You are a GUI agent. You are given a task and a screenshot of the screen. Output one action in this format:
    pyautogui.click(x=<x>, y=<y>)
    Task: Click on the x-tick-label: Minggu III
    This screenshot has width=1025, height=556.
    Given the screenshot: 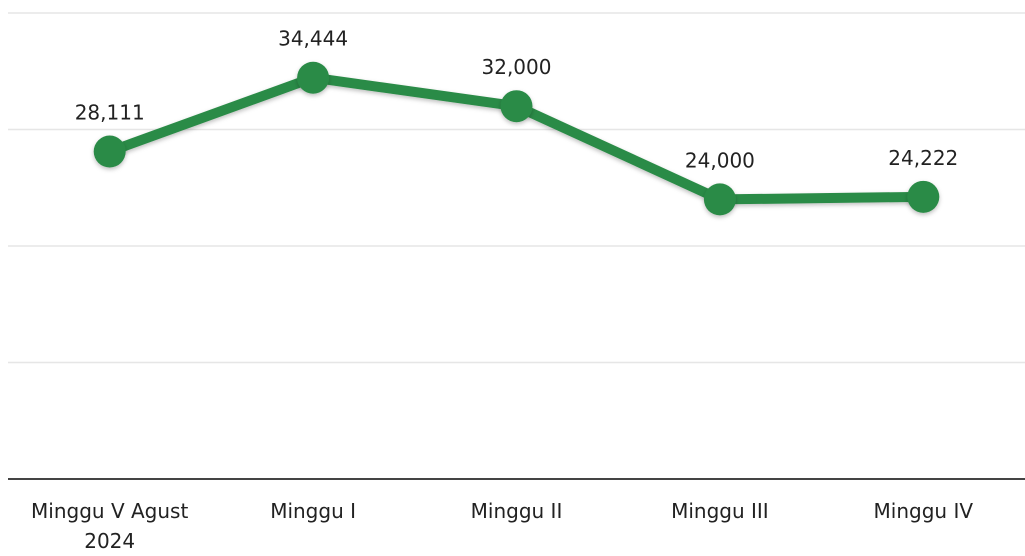 What is the action you would take?
    pyautogui.click(x=720, y=511)
    